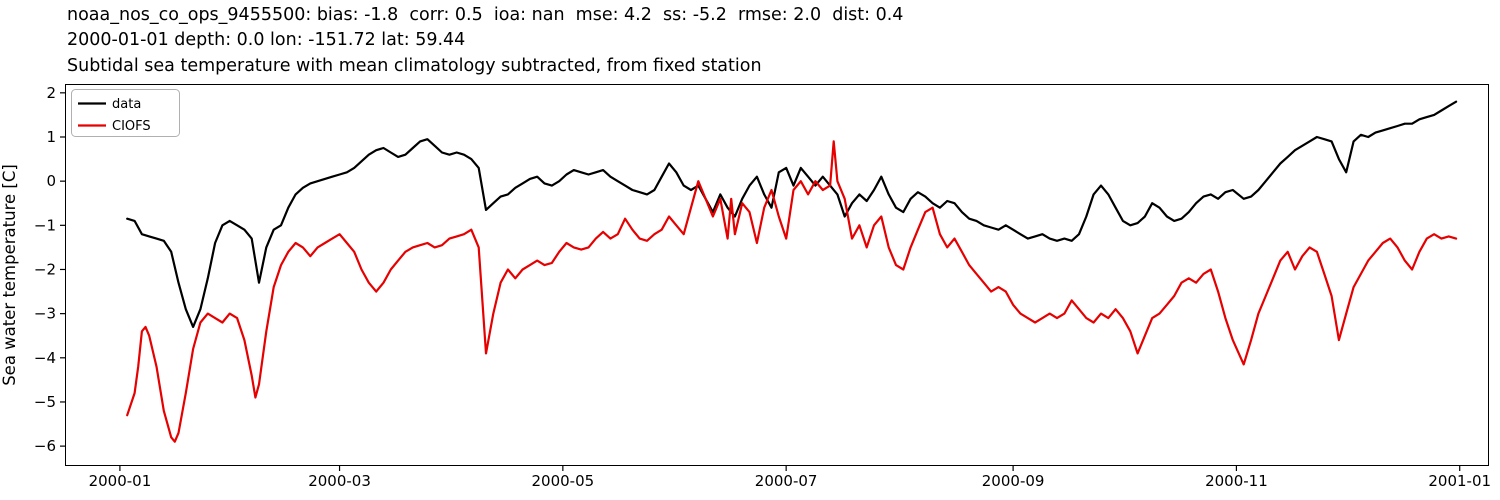 Image resolution: width=1500 pixels, height=500 pixels. I want to click on y-tick-label: −4, so click(45, 358).